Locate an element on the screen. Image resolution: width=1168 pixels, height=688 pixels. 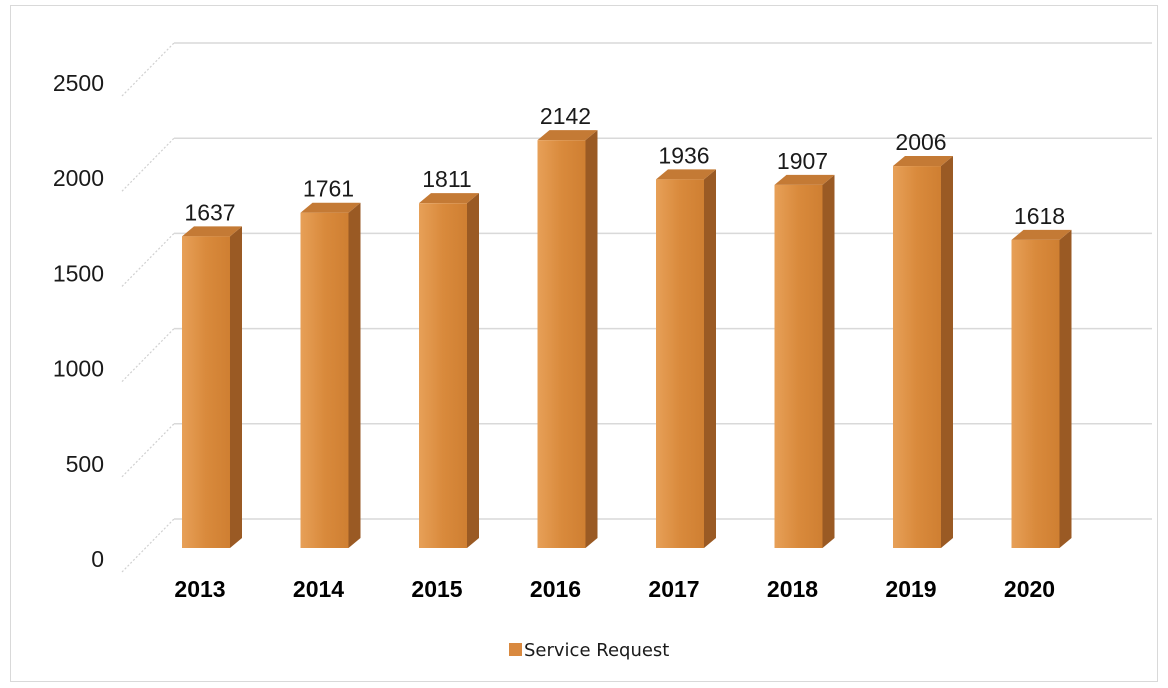
bar-2014 is located at coordinates (330, 375).